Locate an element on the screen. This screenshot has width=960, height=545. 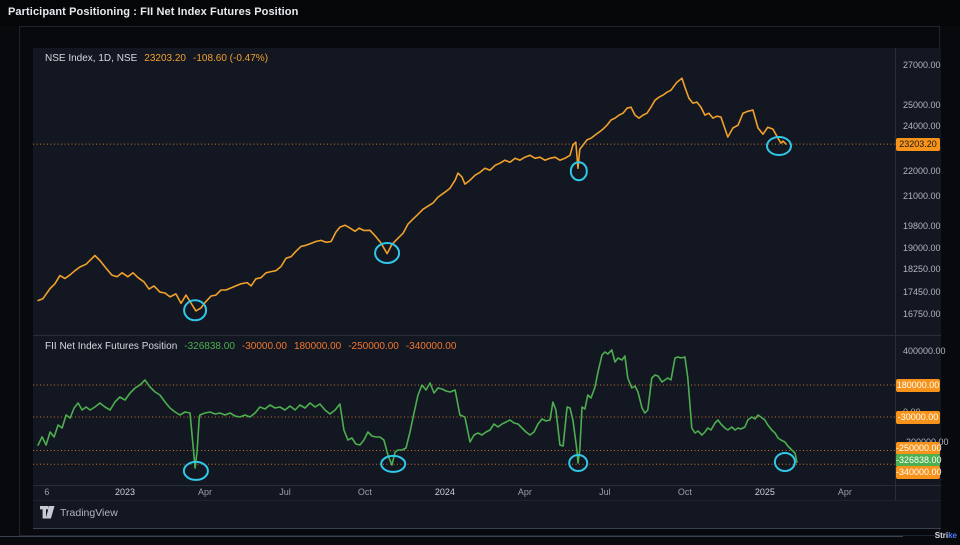
price-tick-label: 24000.00 is located at coordinates (922, 126).